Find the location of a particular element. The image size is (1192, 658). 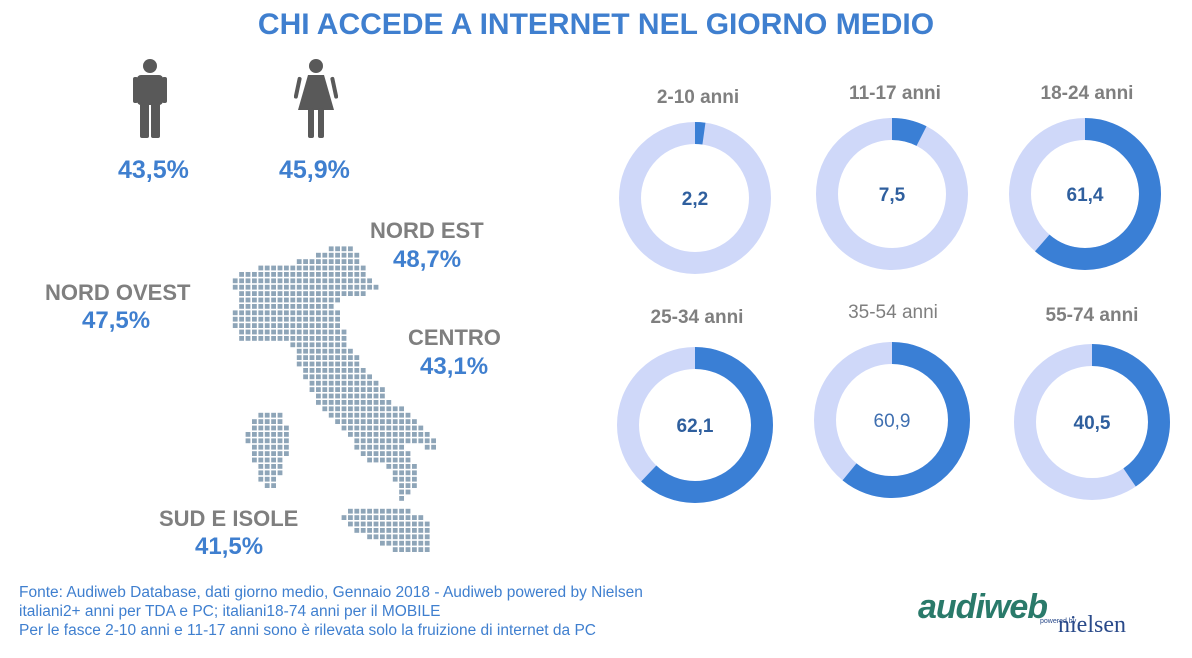

region-label-nord-est: NORD EST is located at coordinates (427, 230).